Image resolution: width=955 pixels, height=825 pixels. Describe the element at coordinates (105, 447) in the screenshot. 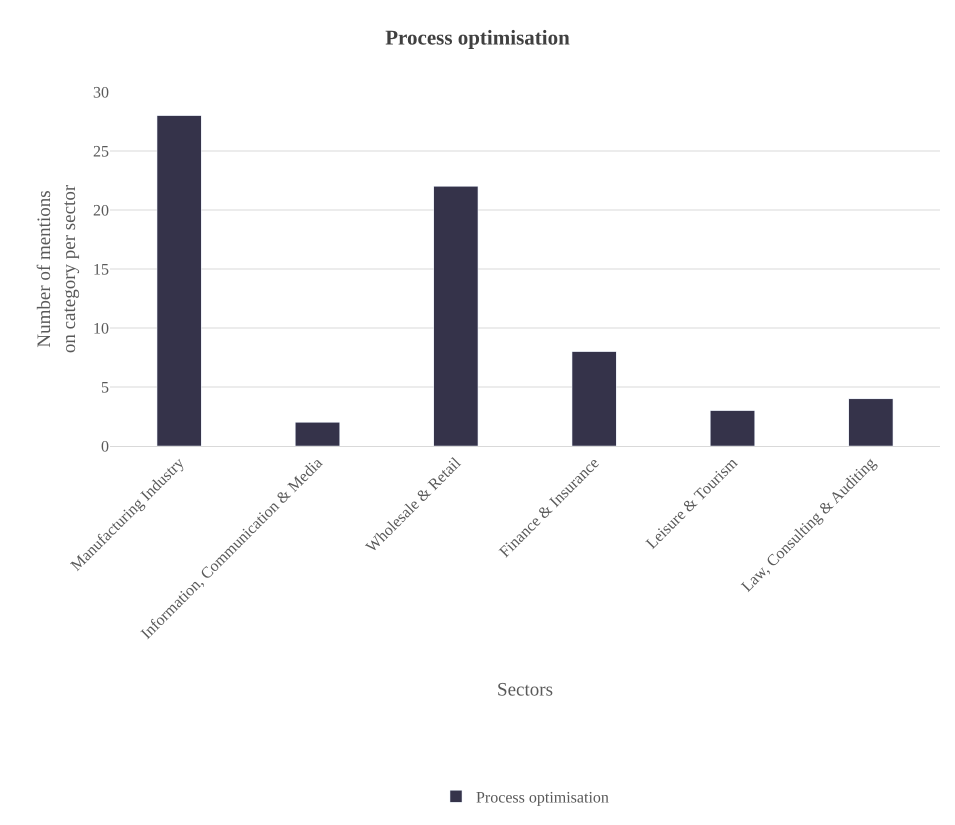

I see `y-tick-label: 0` at that location.